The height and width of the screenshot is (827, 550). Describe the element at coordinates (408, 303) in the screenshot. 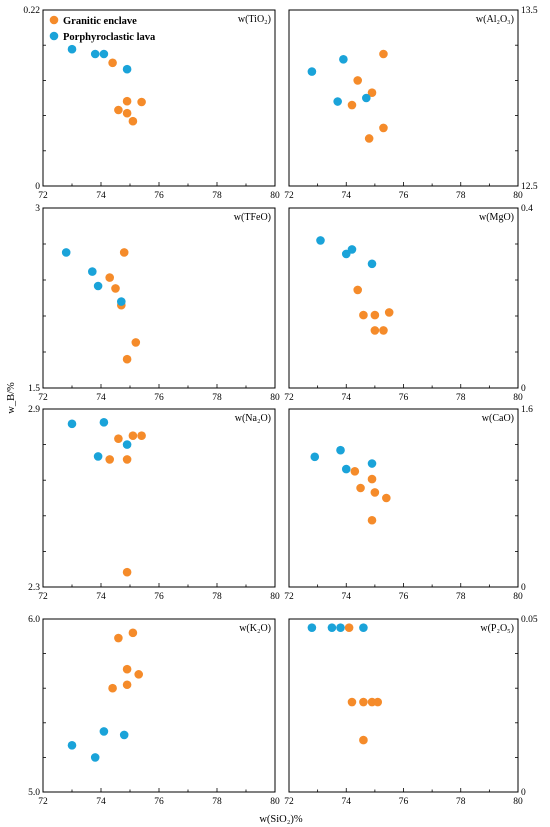

I see `panel-4: 72 74 76 78 800 0.4 w(MgO)` at that location.